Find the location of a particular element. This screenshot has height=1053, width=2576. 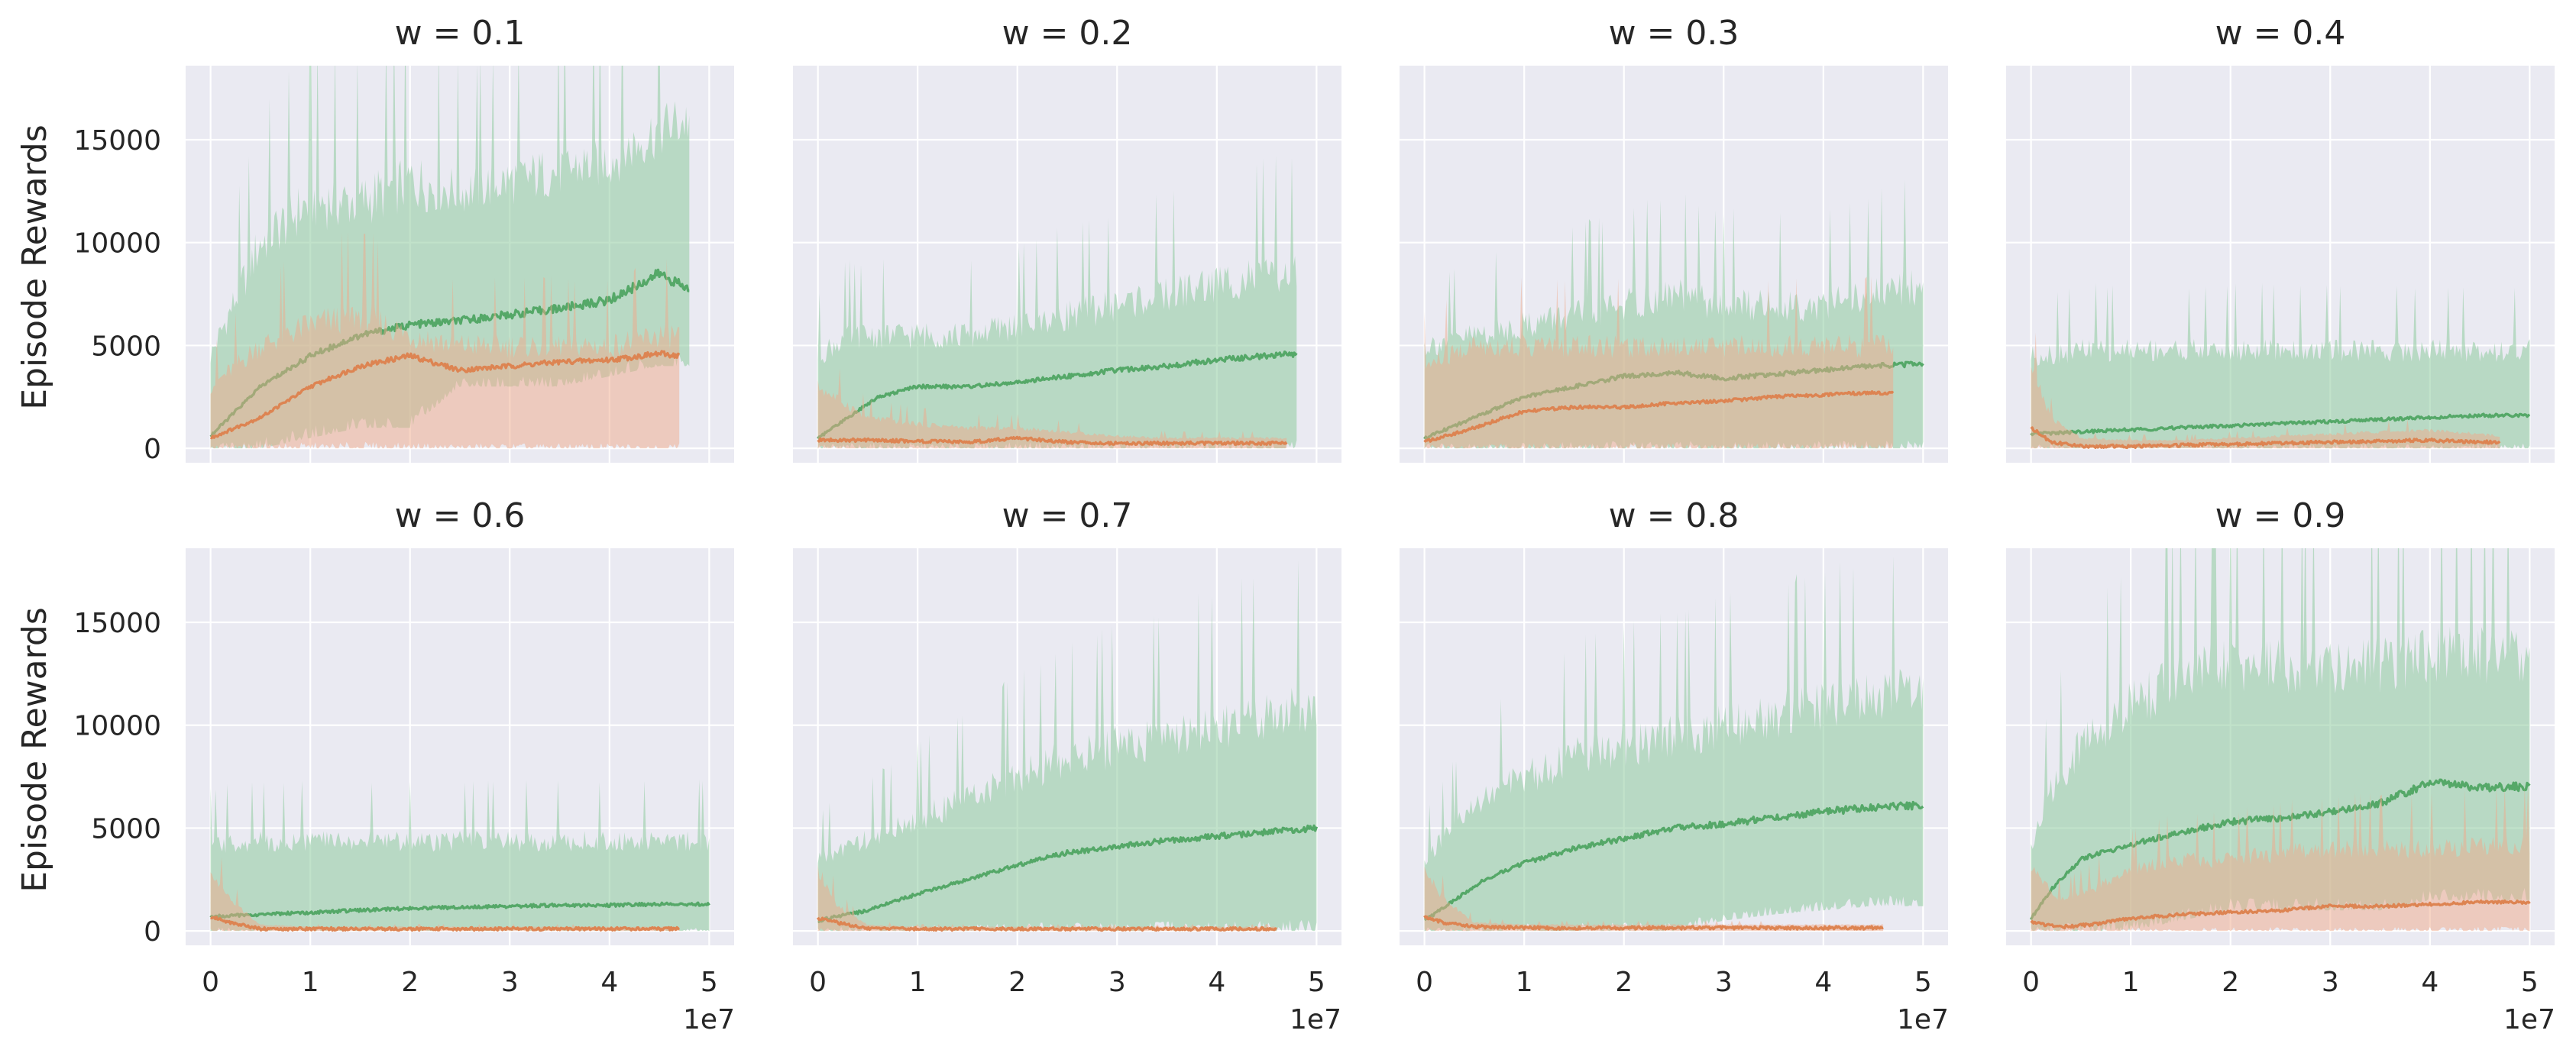

x-offset-label-4: 1e7 is located at coordinates (2529, 1020).